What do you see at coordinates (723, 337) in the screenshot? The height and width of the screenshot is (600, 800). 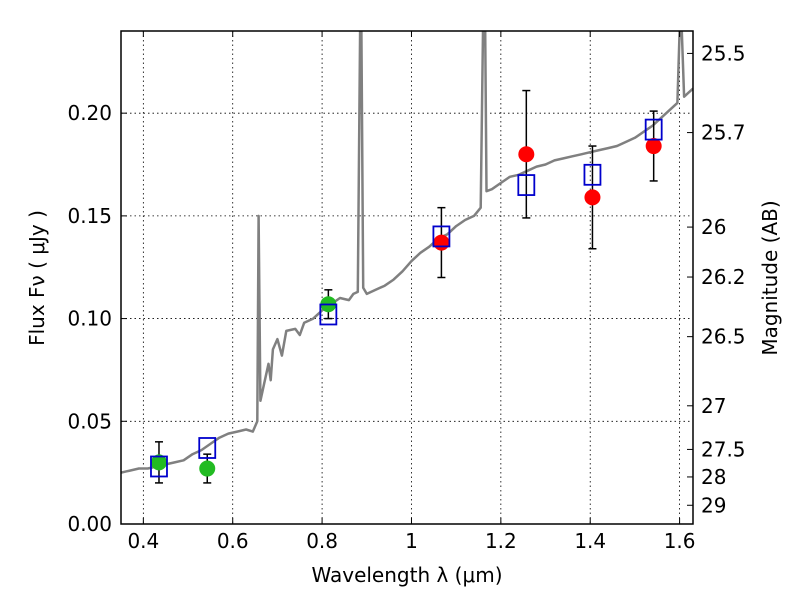 I see `y2-tick-label: 26.5` at bounding box center [723, 337].